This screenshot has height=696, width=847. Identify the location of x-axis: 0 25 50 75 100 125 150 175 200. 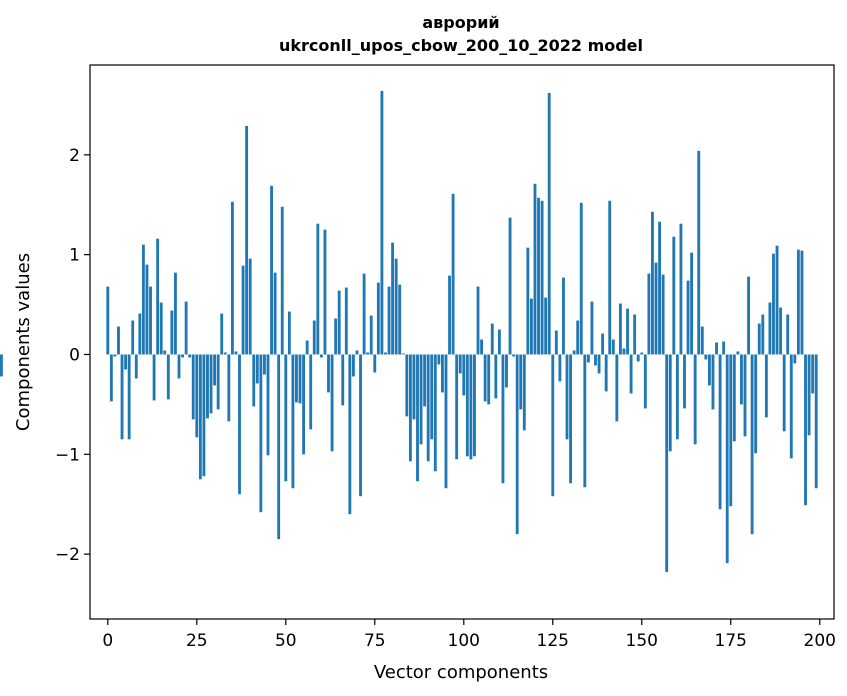
(469, 635).